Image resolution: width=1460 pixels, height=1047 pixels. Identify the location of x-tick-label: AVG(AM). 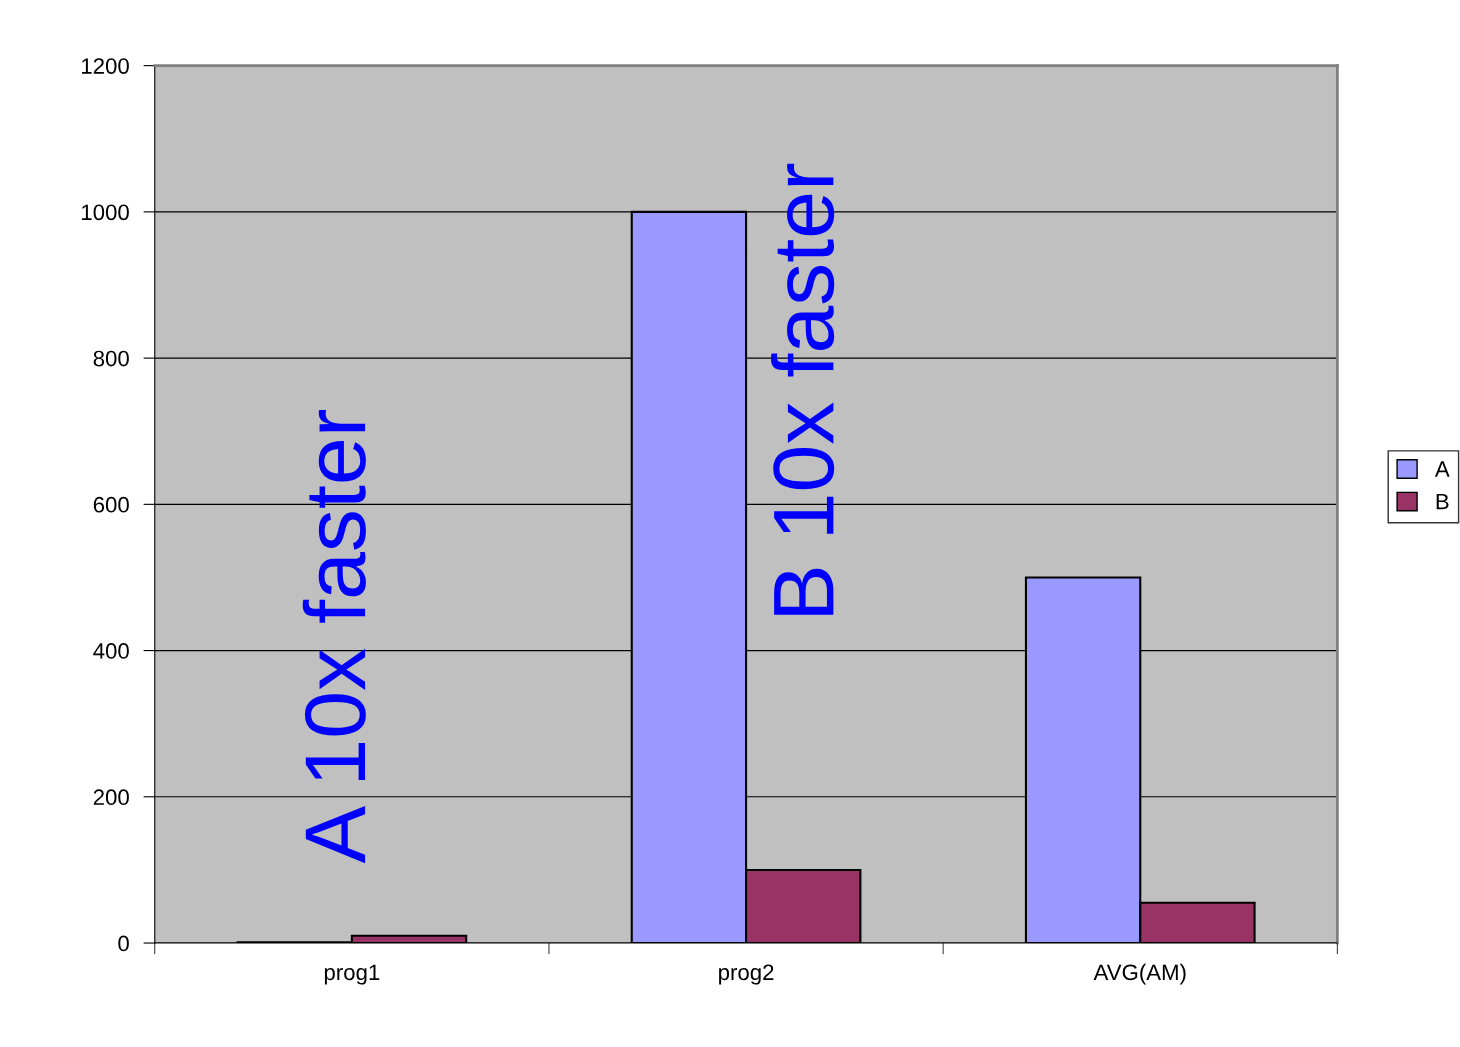
(1139, 974).